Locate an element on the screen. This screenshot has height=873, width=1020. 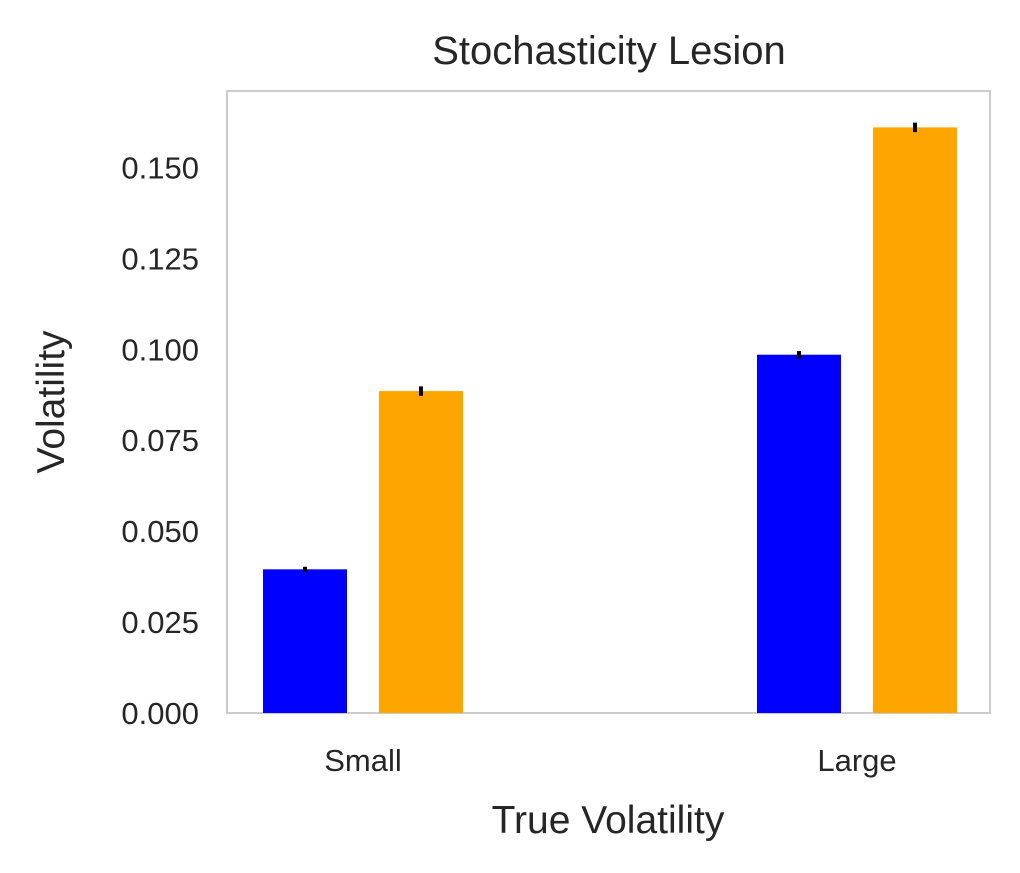
y-tick-label: 0.125 is located at coordinates (160, 258).